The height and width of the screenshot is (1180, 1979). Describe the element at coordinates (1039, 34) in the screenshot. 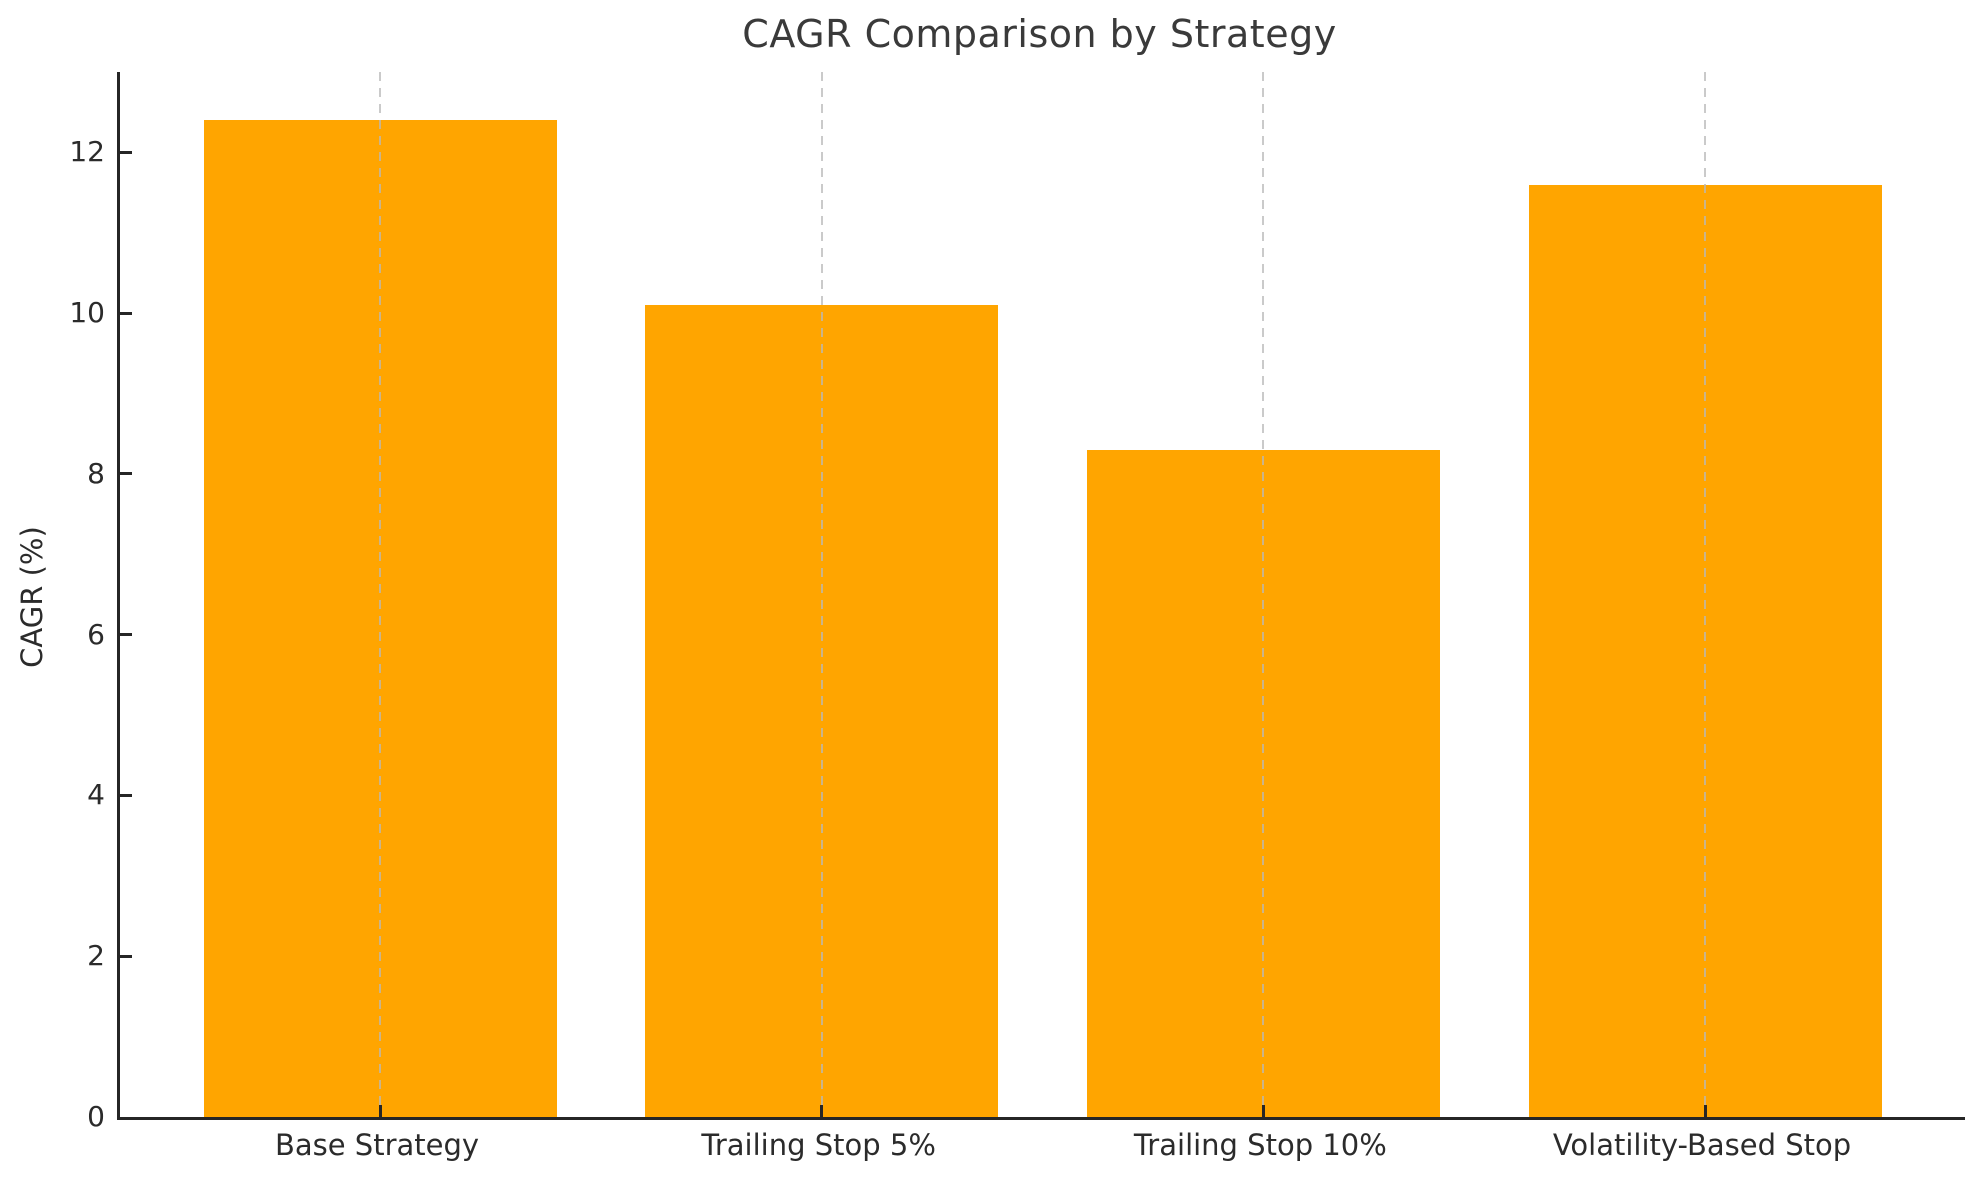

I see `chart-title: CAGR Comparison by Strategy` at that location.